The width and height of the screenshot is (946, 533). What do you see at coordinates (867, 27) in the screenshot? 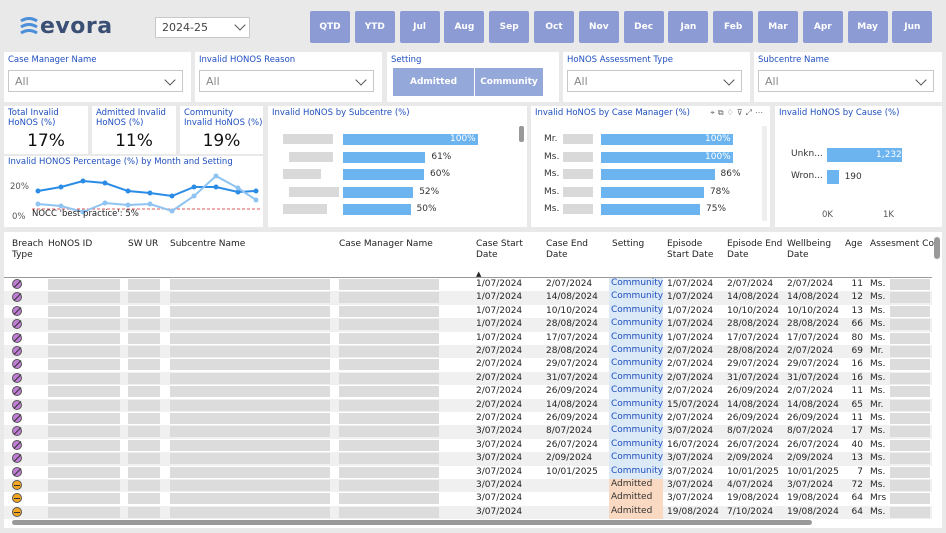
I see `period-button-may: May` at bounding box center [867, 27].